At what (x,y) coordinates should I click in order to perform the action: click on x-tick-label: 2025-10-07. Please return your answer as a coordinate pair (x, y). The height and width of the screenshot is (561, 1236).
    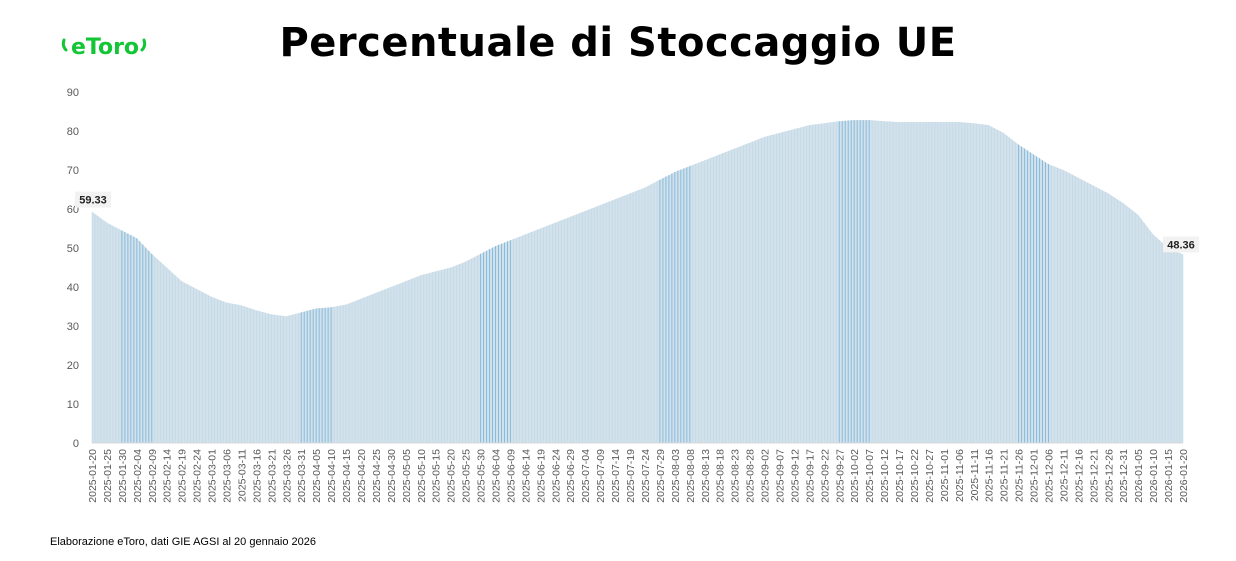
    Looking at the image, I should click on (870, 476).